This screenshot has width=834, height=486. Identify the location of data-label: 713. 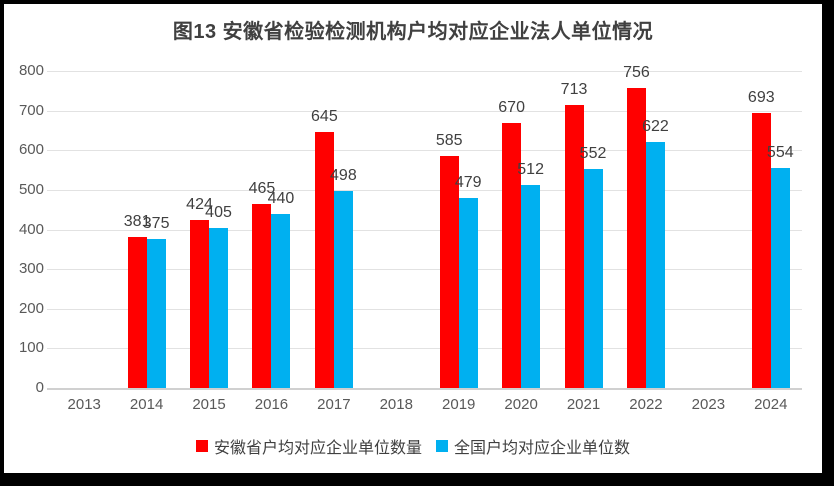
(574, 90).